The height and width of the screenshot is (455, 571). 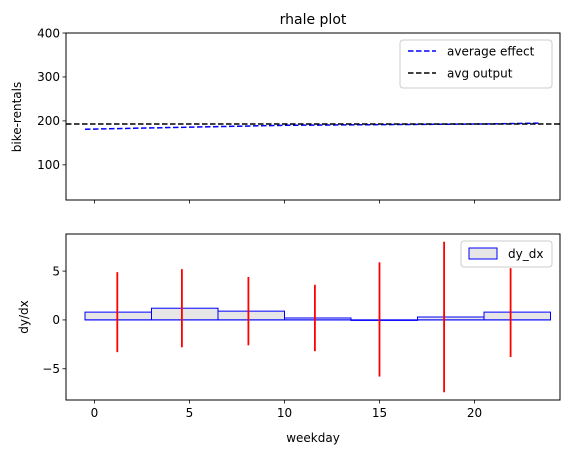 What do you see at coordinates (51, 369) in the screenshot?
I see `y-tick-label: −5` at bounding box center [51, 369].